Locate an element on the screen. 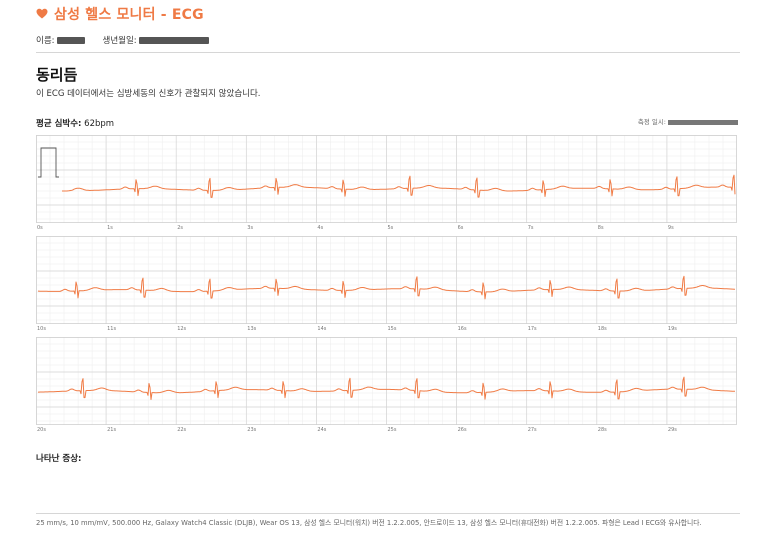 The height and width of the screenshot is (545, 764). ecg-strip-3-ticks: 20s 21s 22s 23s 24s 25s 26s 27s 28s 29s is located at coordinates (386, 431).